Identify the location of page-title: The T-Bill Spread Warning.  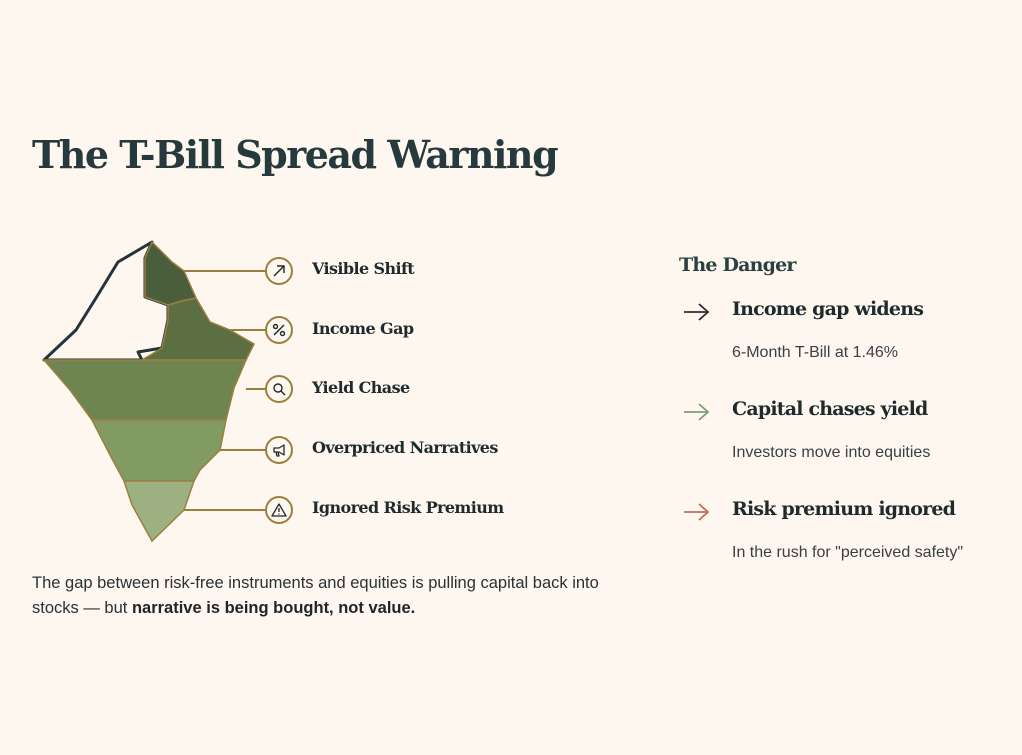
(295, 154).